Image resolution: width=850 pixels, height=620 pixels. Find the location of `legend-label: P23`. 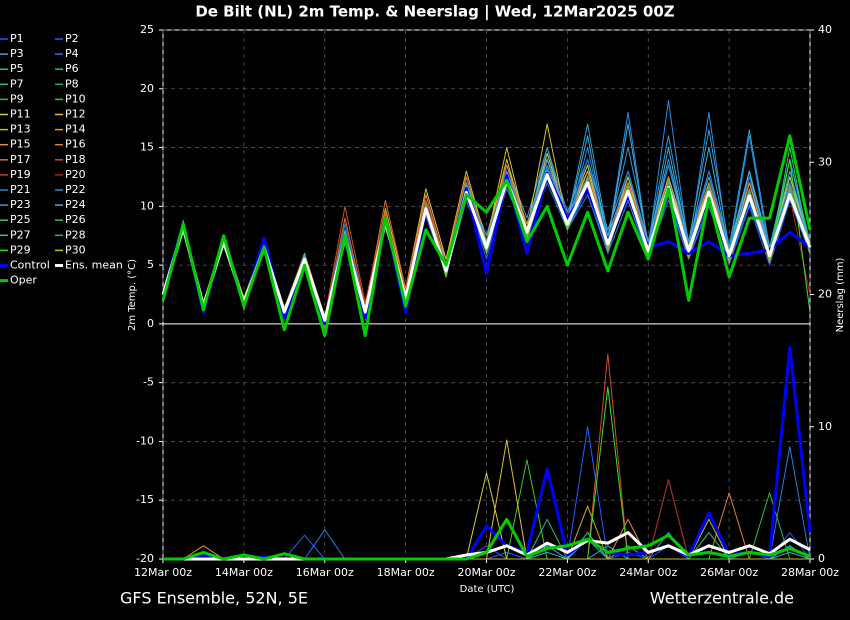

legend-label: P23 is located at coordinates (20, 204).